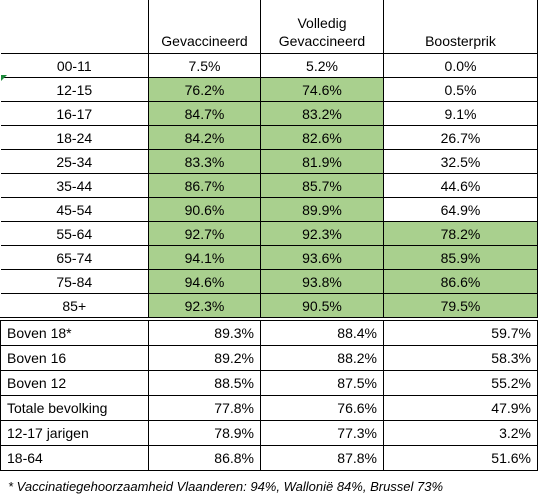 This screenshot has height=502, width=542. Describe the element at coordinates (74, 281) in the screenshot. I see `age-cell: 75-84` at that location.